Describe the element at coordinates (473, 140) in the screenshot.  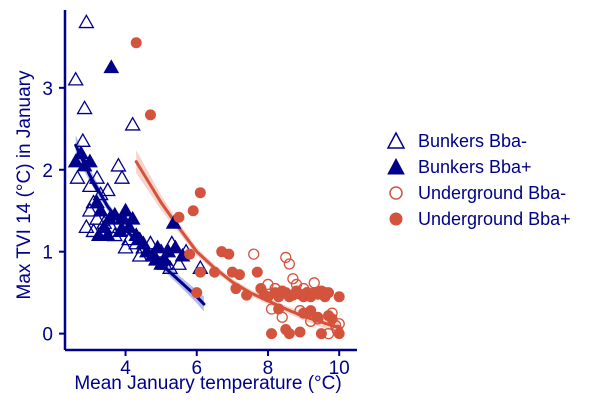
I see `legend-label: Bunkers Bba-` at that location.